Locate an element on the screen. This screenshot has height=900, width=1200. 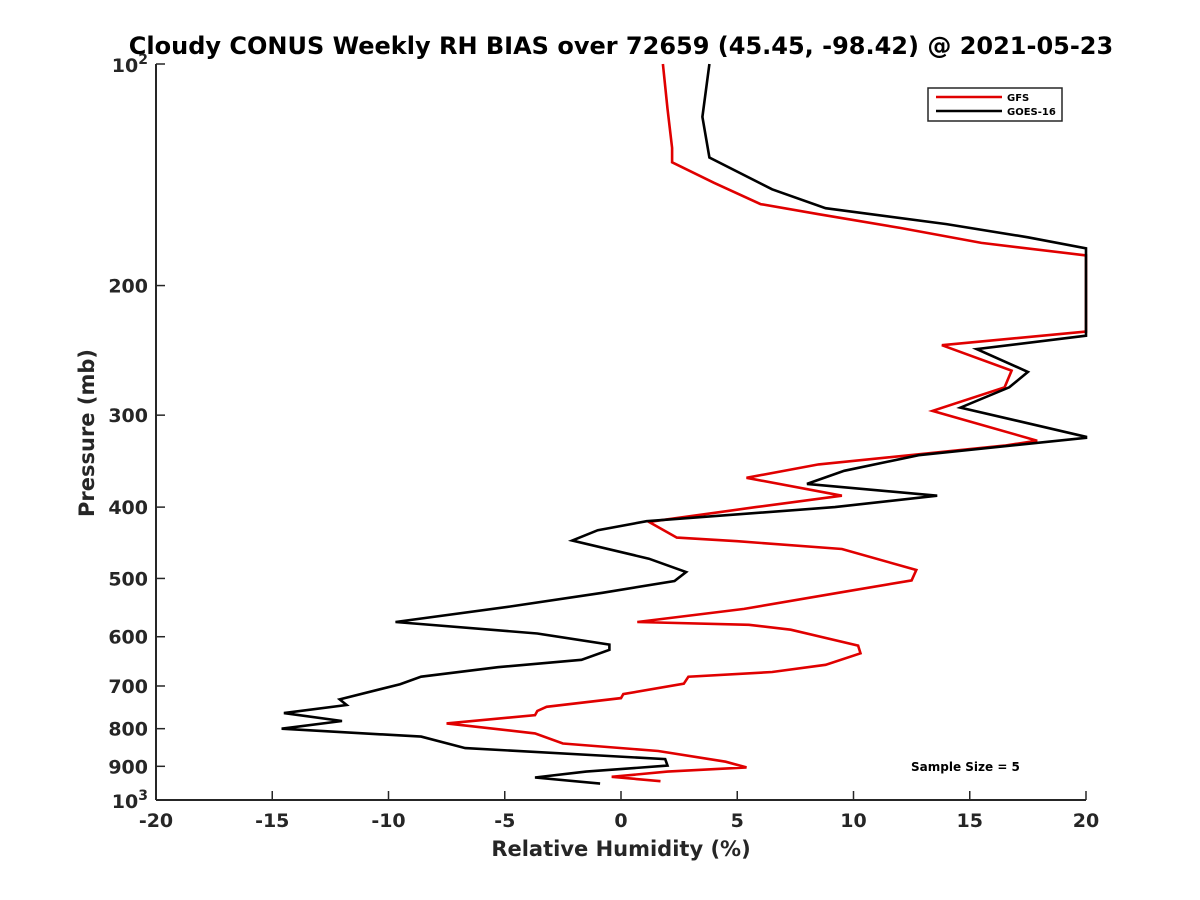
y-tick-label: 500 is located at coordinates (128, 579).